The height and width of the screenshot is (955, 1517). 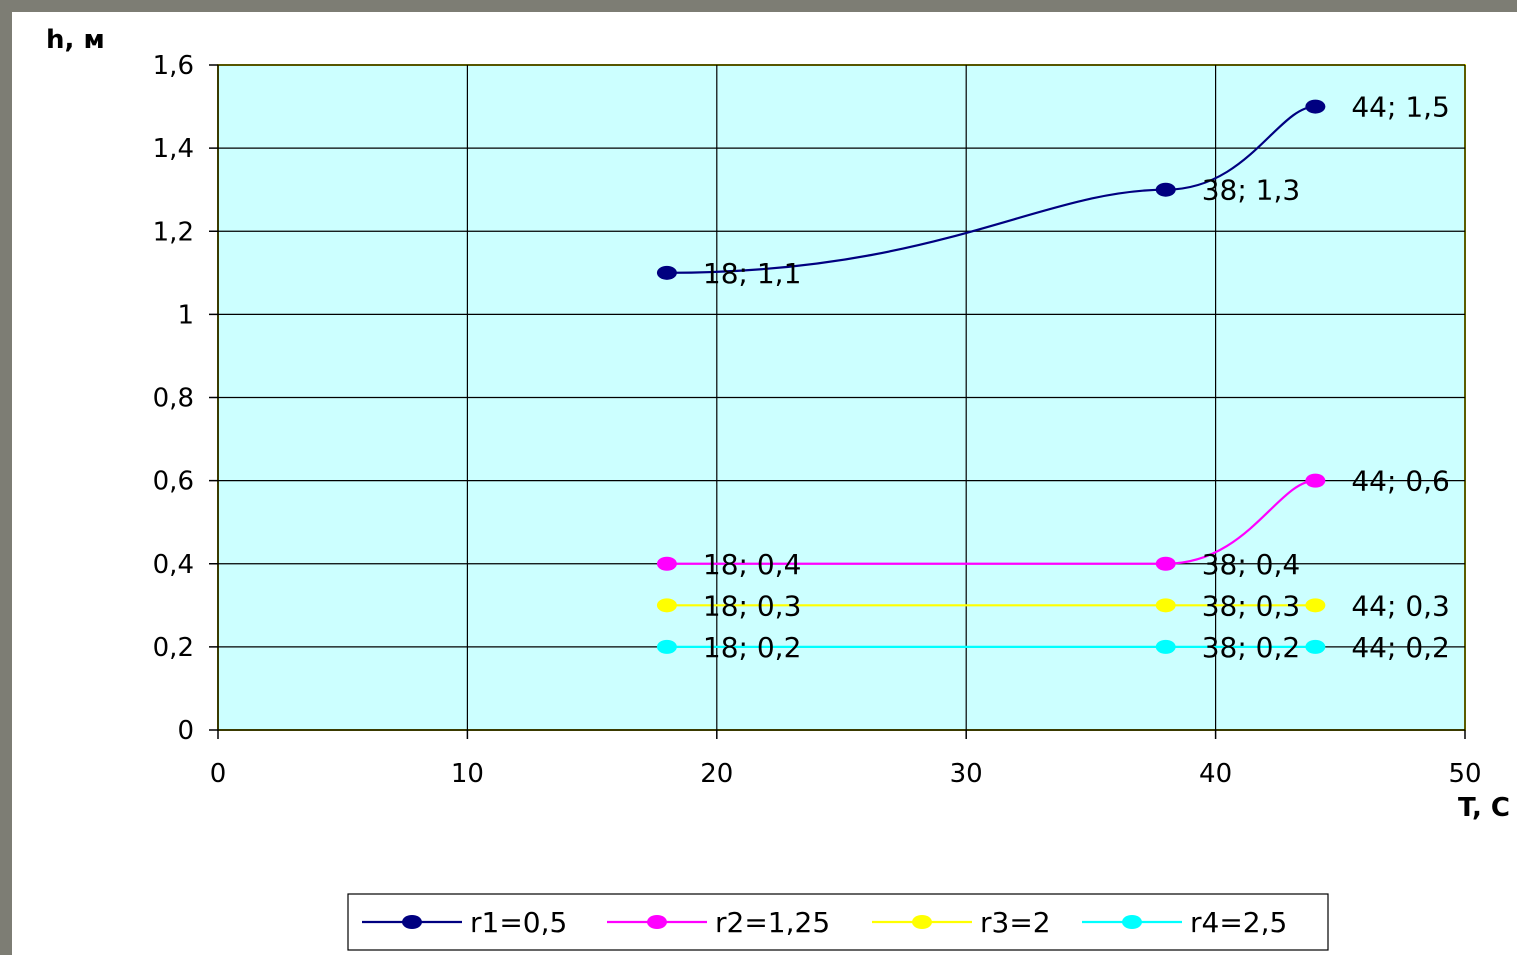 What do you see at coordinates (1251, 564) in the screenshot?
I see `data-label: 38; 0,4` at bounding box center [1251, 564].